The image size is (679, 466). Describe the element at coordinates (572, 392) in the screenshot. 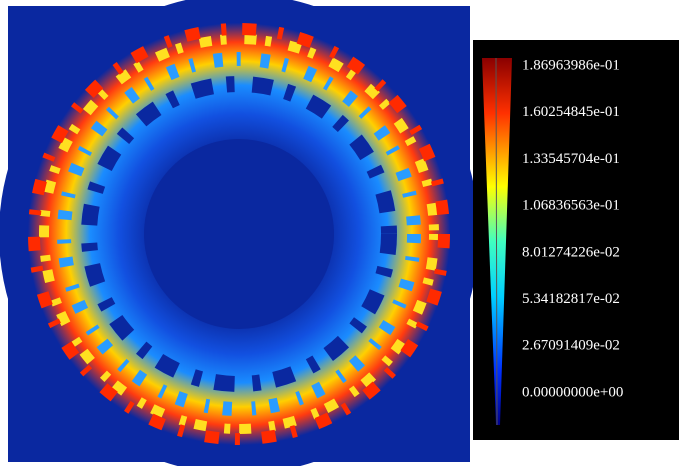

I see `tick-label: 0.00000000e+00` at that location.